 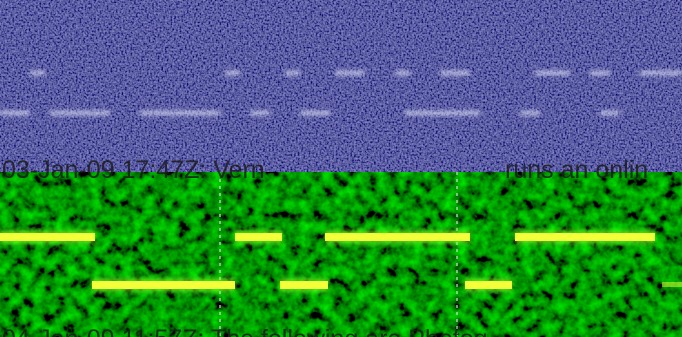 What do you see at coordinates (576, 170) in the screenshot?
I see `caption: runs an onlin` at bounding box center [576, 170].